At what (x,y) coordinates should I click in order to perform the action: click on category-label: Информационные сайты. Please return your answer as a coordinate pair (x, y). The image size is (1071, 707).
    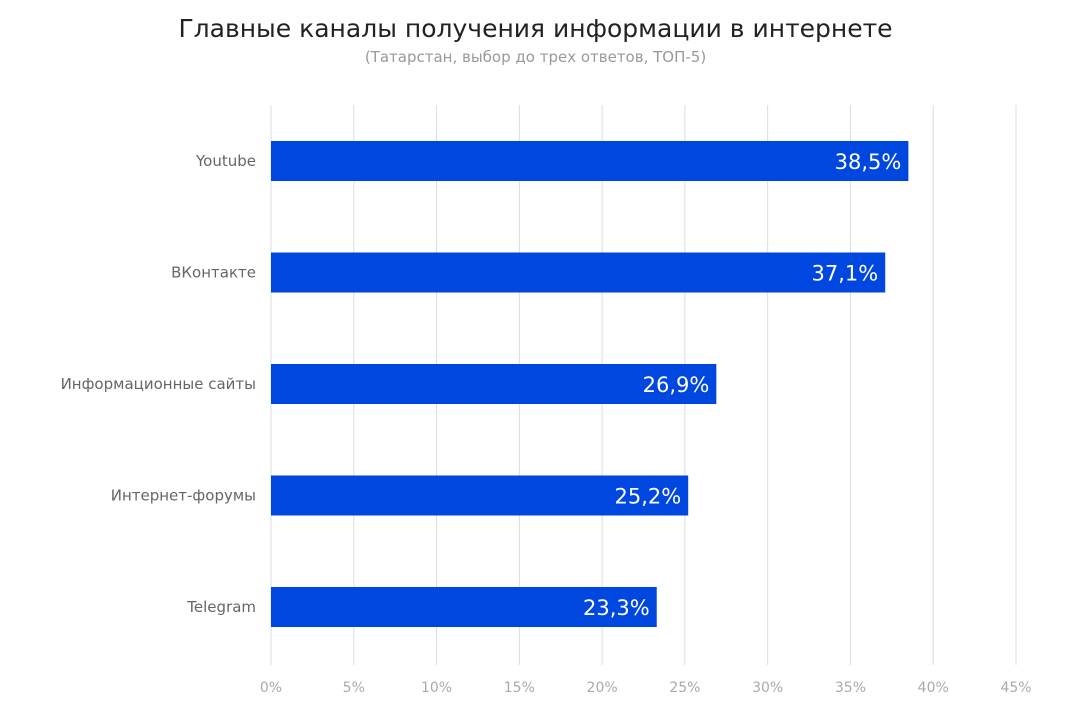
    Looking at the image, I should click on (158, 384).